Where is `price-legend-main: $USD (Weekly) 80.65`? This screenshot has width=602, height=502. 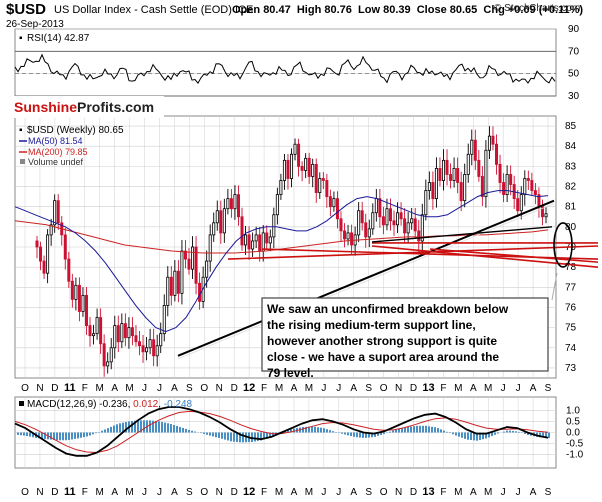
price-legend-main: $USD (Weekly) 80.65 is located at coordinates (75, 130).